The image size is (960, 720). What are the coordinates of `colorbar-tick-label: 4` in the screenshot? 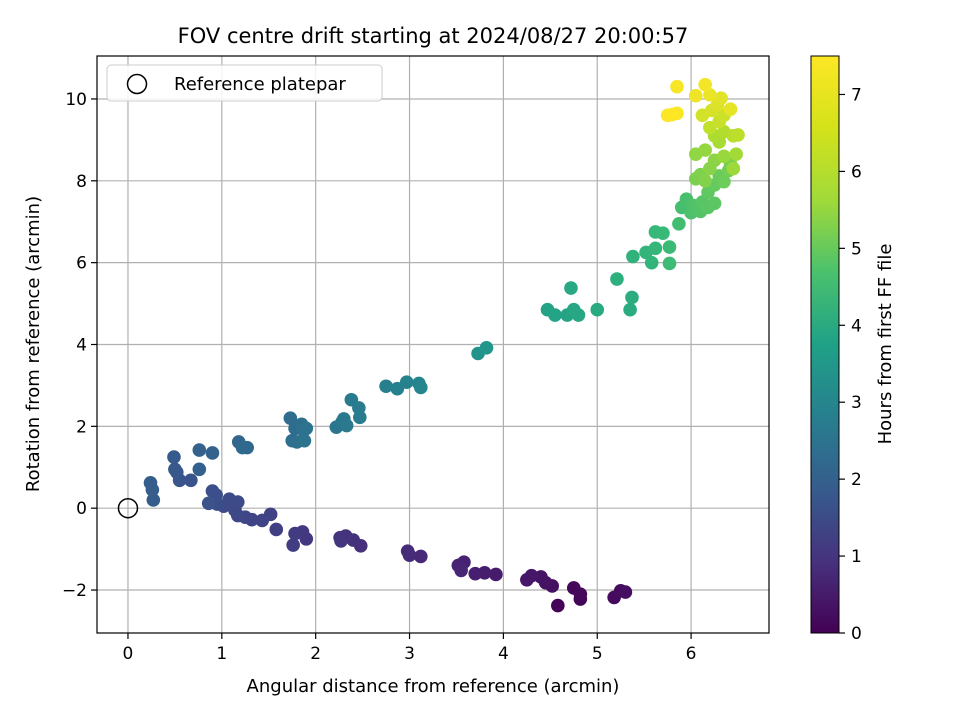 It's located at (856, 326).